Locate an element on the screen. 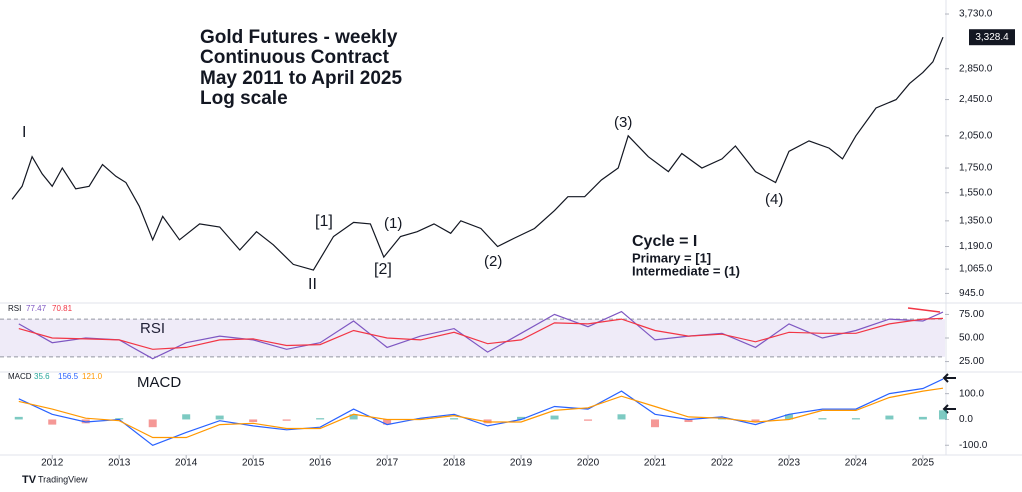 This screenshot has height=492, width=1022. readout-name: RSI is located at coordinates (14, 308).